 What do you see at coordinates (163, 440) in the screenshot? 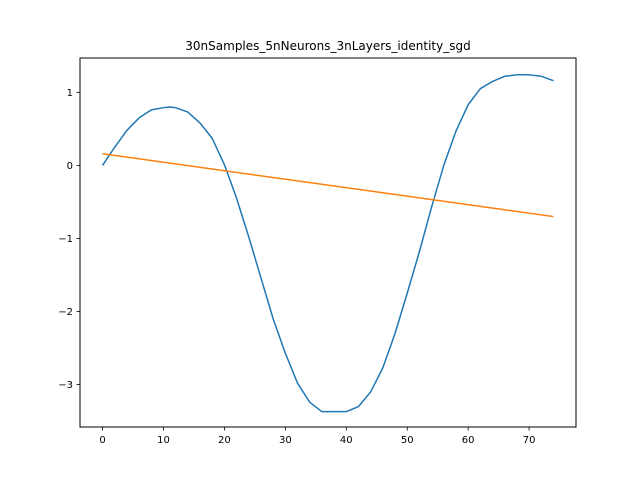
I see `x-tick-label: 10` at bounding box center [163, 440].